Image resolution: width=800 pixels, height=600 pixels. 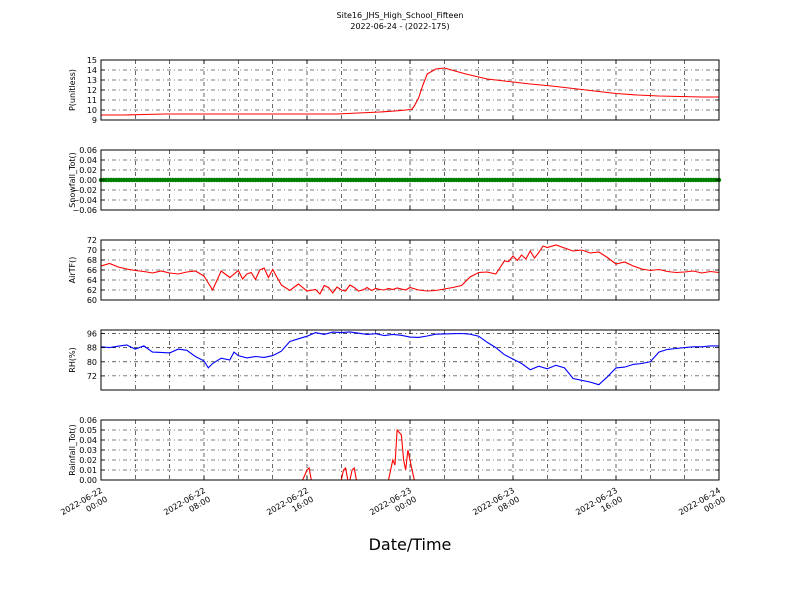 I want to click on x-tick-label: 2022-06-2308:00, so click(x=496, y=506).